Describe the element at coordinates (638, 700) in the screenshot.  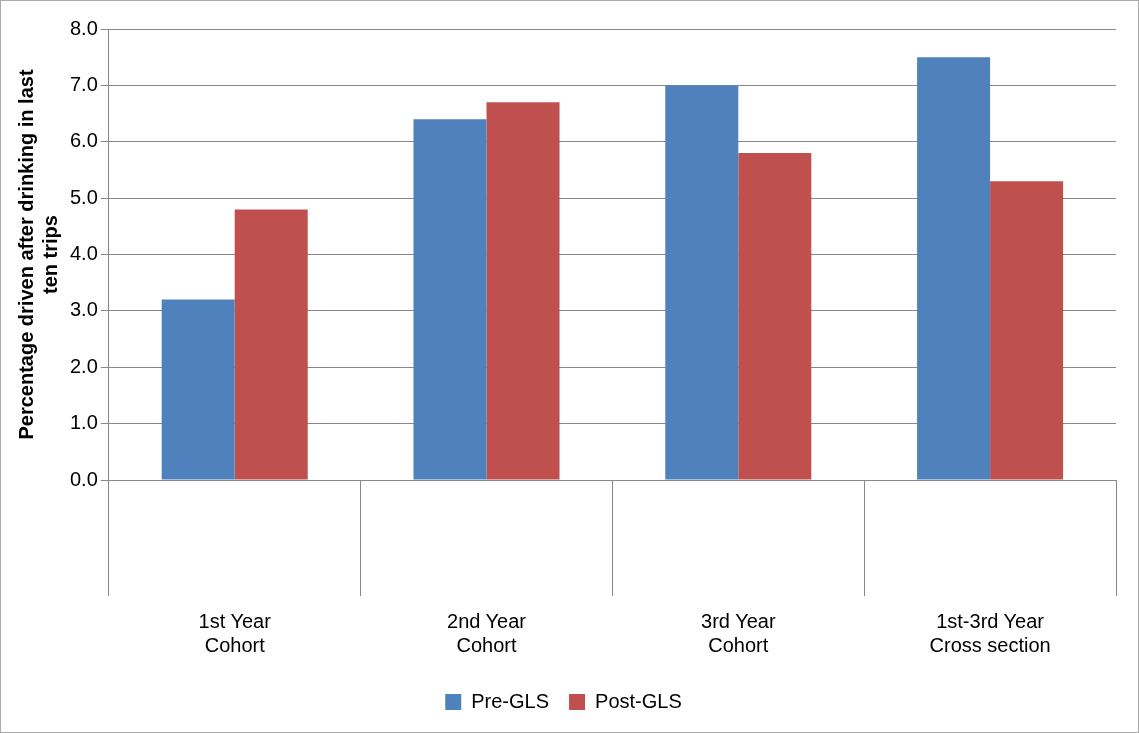
I see `legend-label: Post-GLS` at that location.